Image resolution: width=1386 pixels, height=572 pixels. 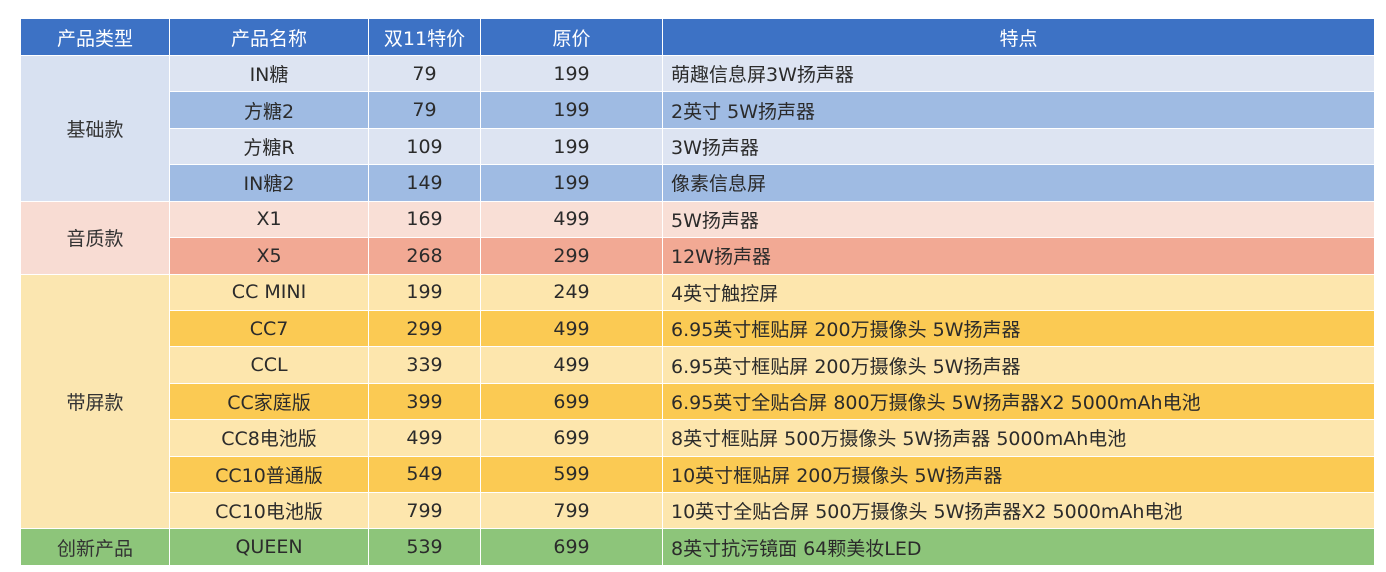 What do you see at coordinates (269, 219) in the screenshot?
I see `product-name-cell: X1` at bounding box center [269, 219].